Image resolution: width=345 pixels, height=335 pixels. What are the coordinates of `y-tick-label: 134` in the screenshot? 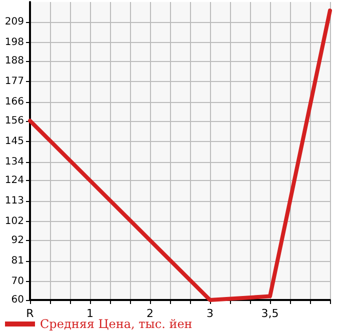 It's located at (14, 162).